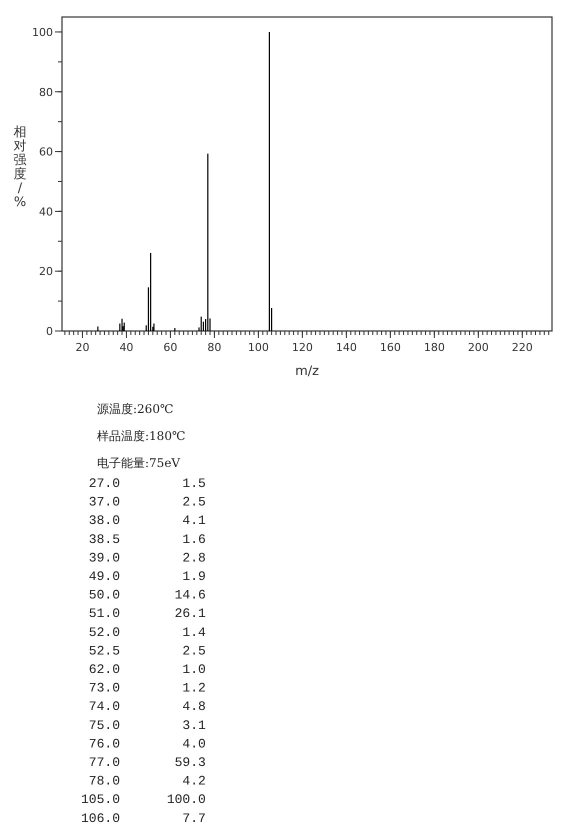 The width and height of the screenshot is (570, 831). I want to click on x-tick-label: 100, so click(258, 347).